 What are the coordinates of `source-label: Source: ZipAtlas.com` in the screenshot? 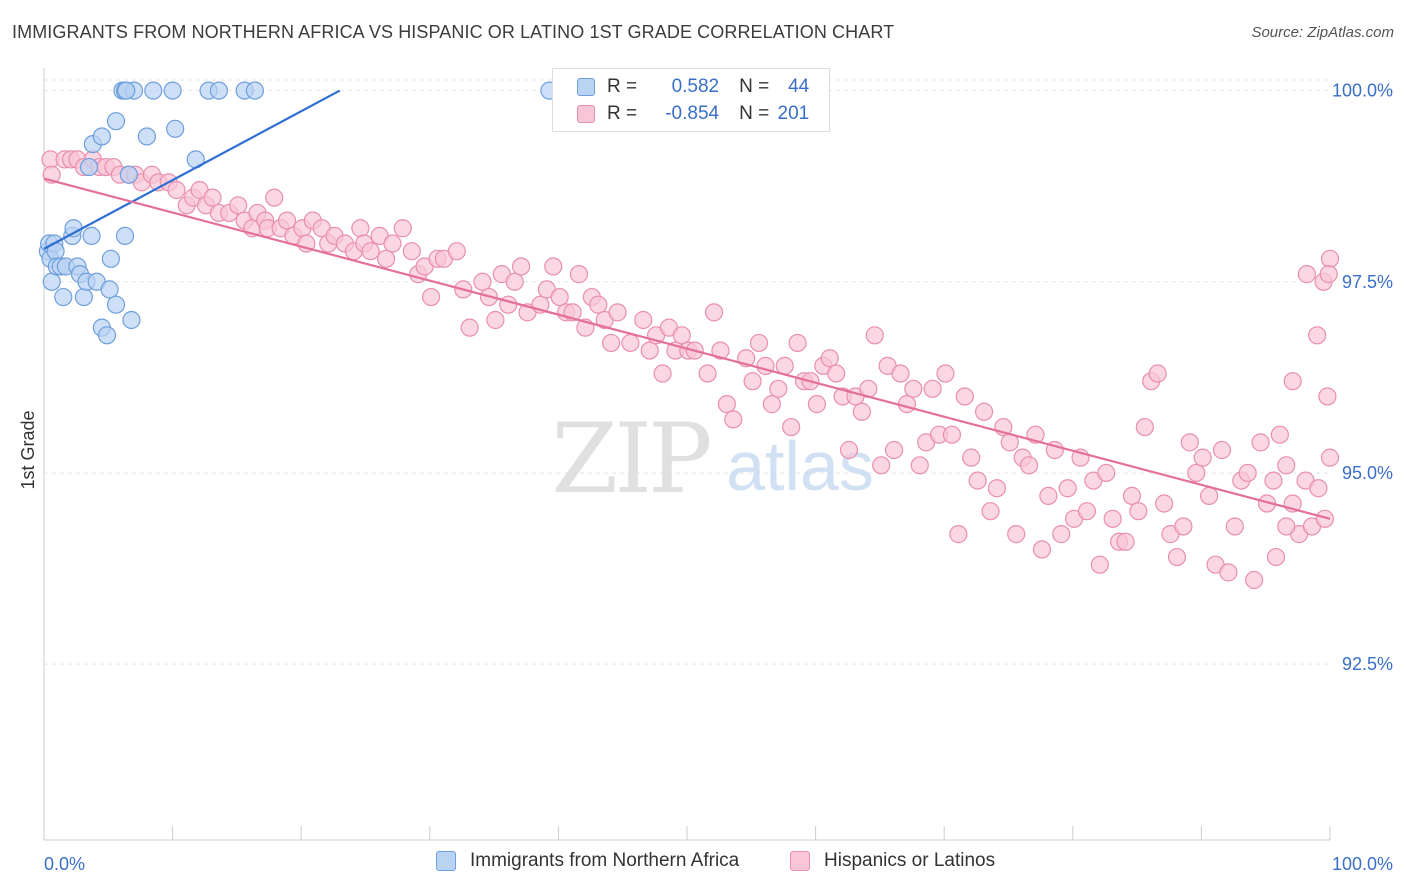 It's located at (1322, 32).